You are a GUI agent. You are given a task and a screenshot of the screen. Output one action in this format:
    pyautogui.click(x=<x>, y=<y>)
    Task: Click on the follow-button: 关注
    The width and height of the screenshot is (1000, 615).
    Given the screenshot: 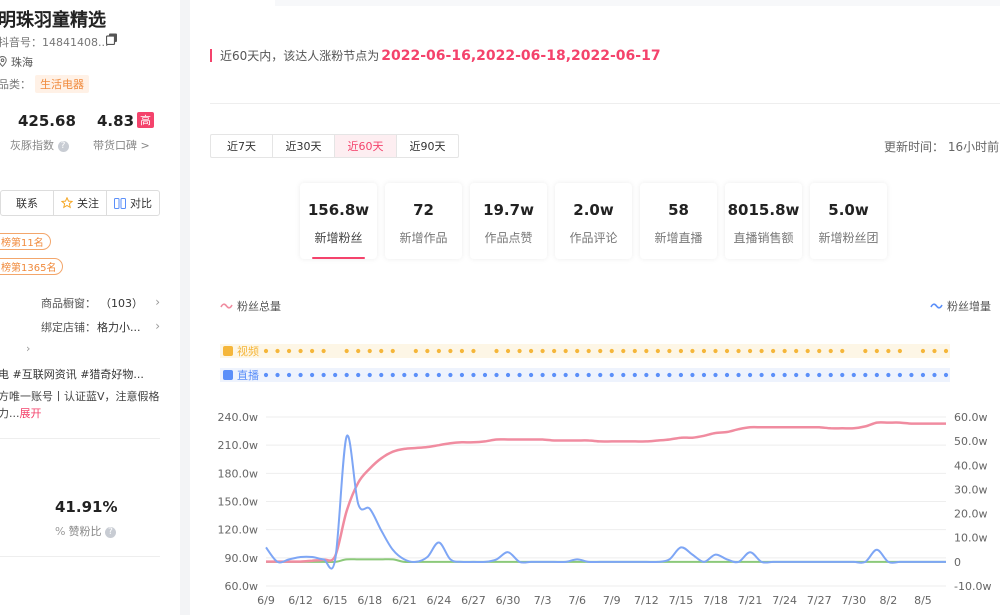 What is the action you would take?
    pyautogui.click(x=80, y=203)
    